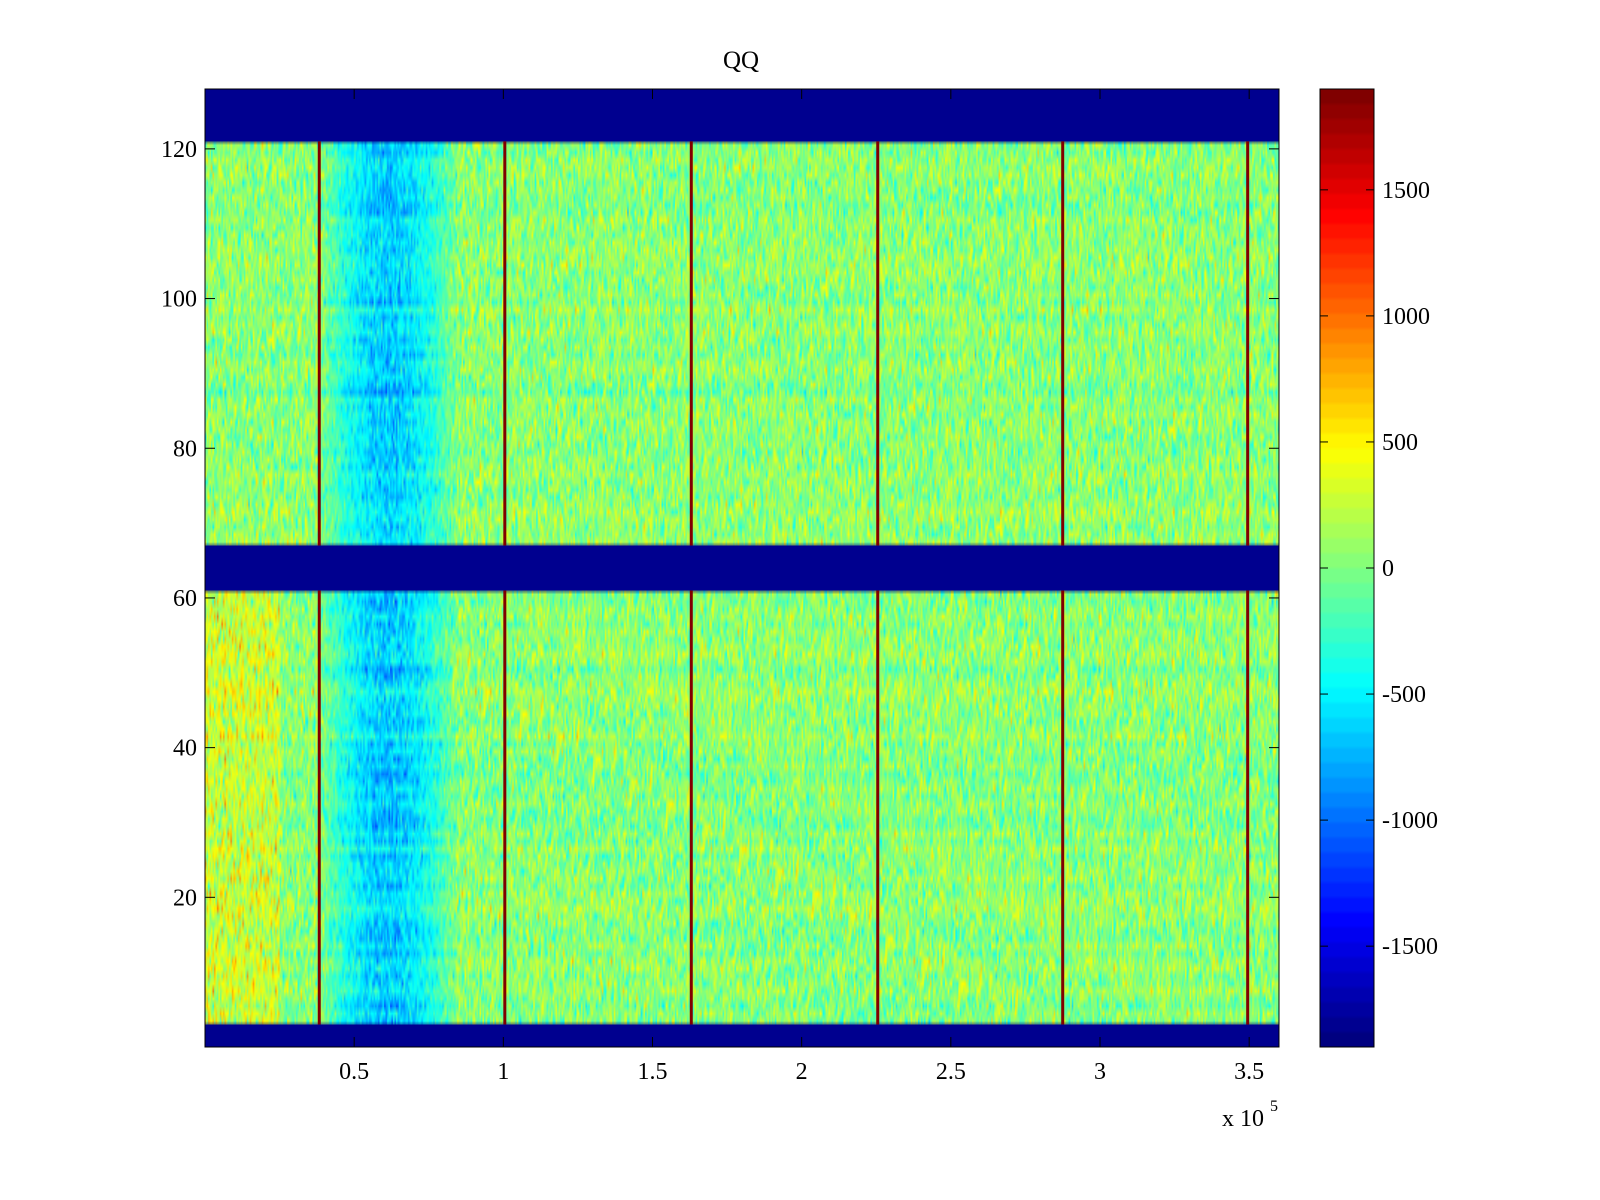 The image size is (1600, 1200). Describe the element at coordinates (185, 449) in the screenshot. I see `y-tick-label-3: 80` at that location.